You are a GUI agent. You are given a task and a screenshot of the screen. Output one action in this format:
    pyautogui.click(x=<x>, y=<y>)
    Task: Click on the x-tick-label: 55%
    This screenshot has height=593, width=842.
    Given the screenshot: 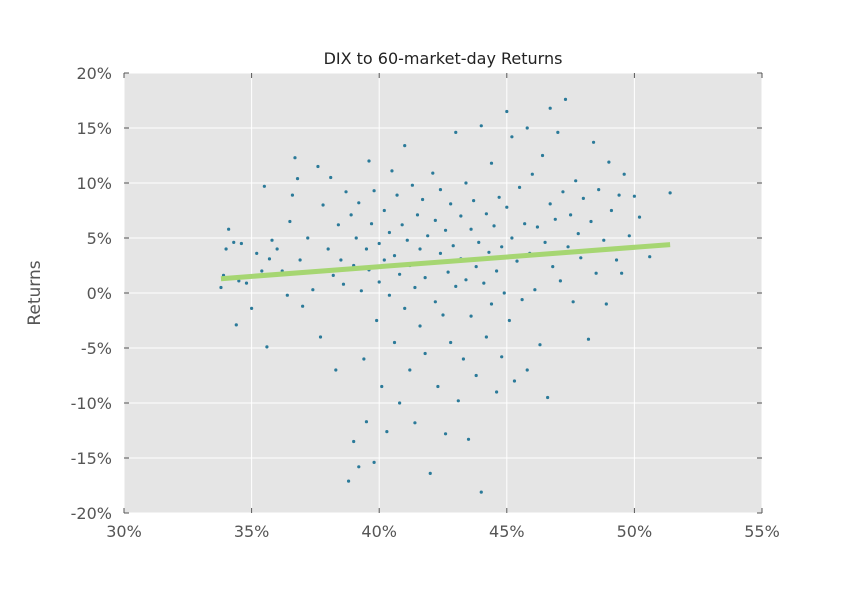 What is the action you would take?
    pyautogui.click(x=762, y=531)
    